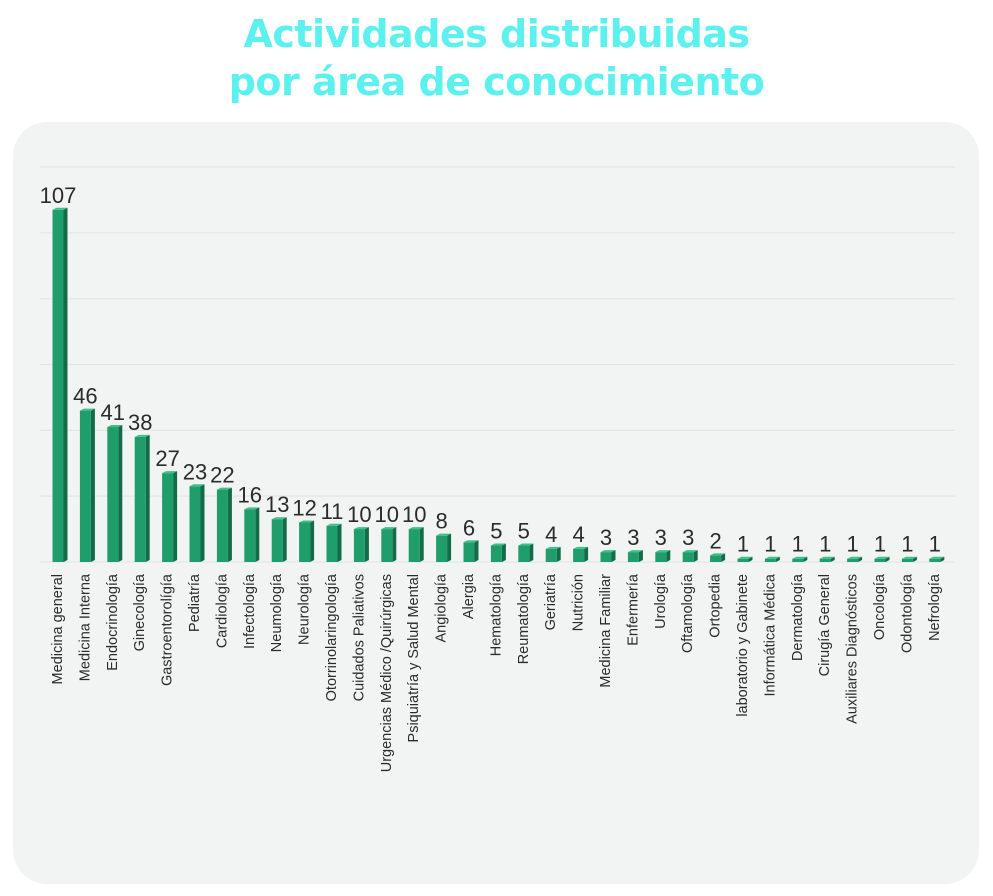 Image resolution: width=993 pixels, height=896 pixels. Describe the element at coordinates (579, 602) in the screenshot. I see `category-label: Nutrición` at that location.